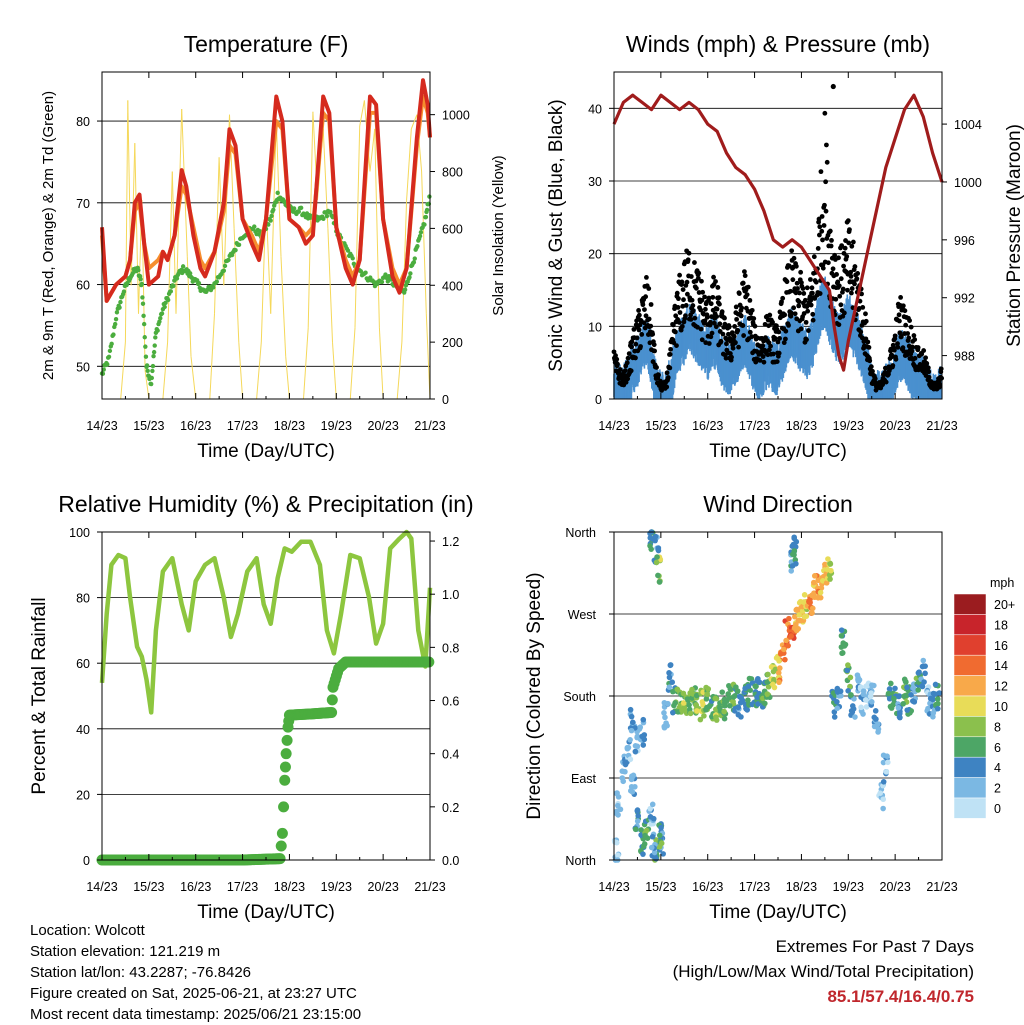  Describe the element at coordinates (83, 795) in the screenshot. I see `y-tick-label: 20` at that location.